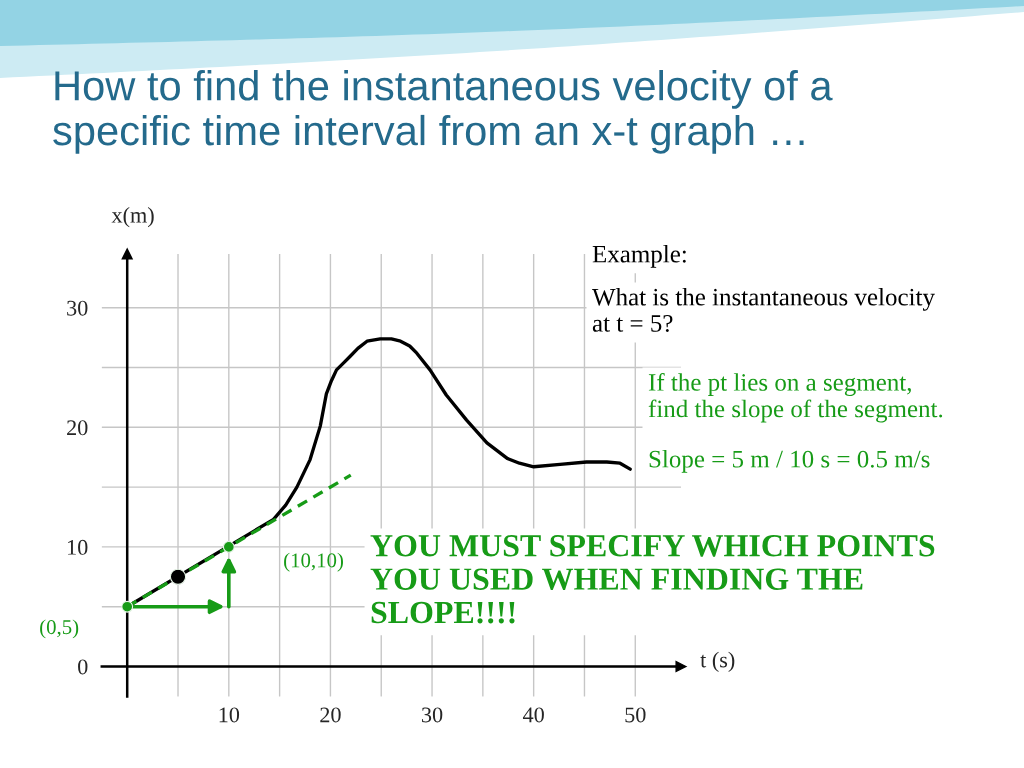 Image resolution: width=1024 pixels, height=768 pixels. Describe the element at coordinates (229, 715) in the screenshot. I see `x-tick-label: 10` at that location.